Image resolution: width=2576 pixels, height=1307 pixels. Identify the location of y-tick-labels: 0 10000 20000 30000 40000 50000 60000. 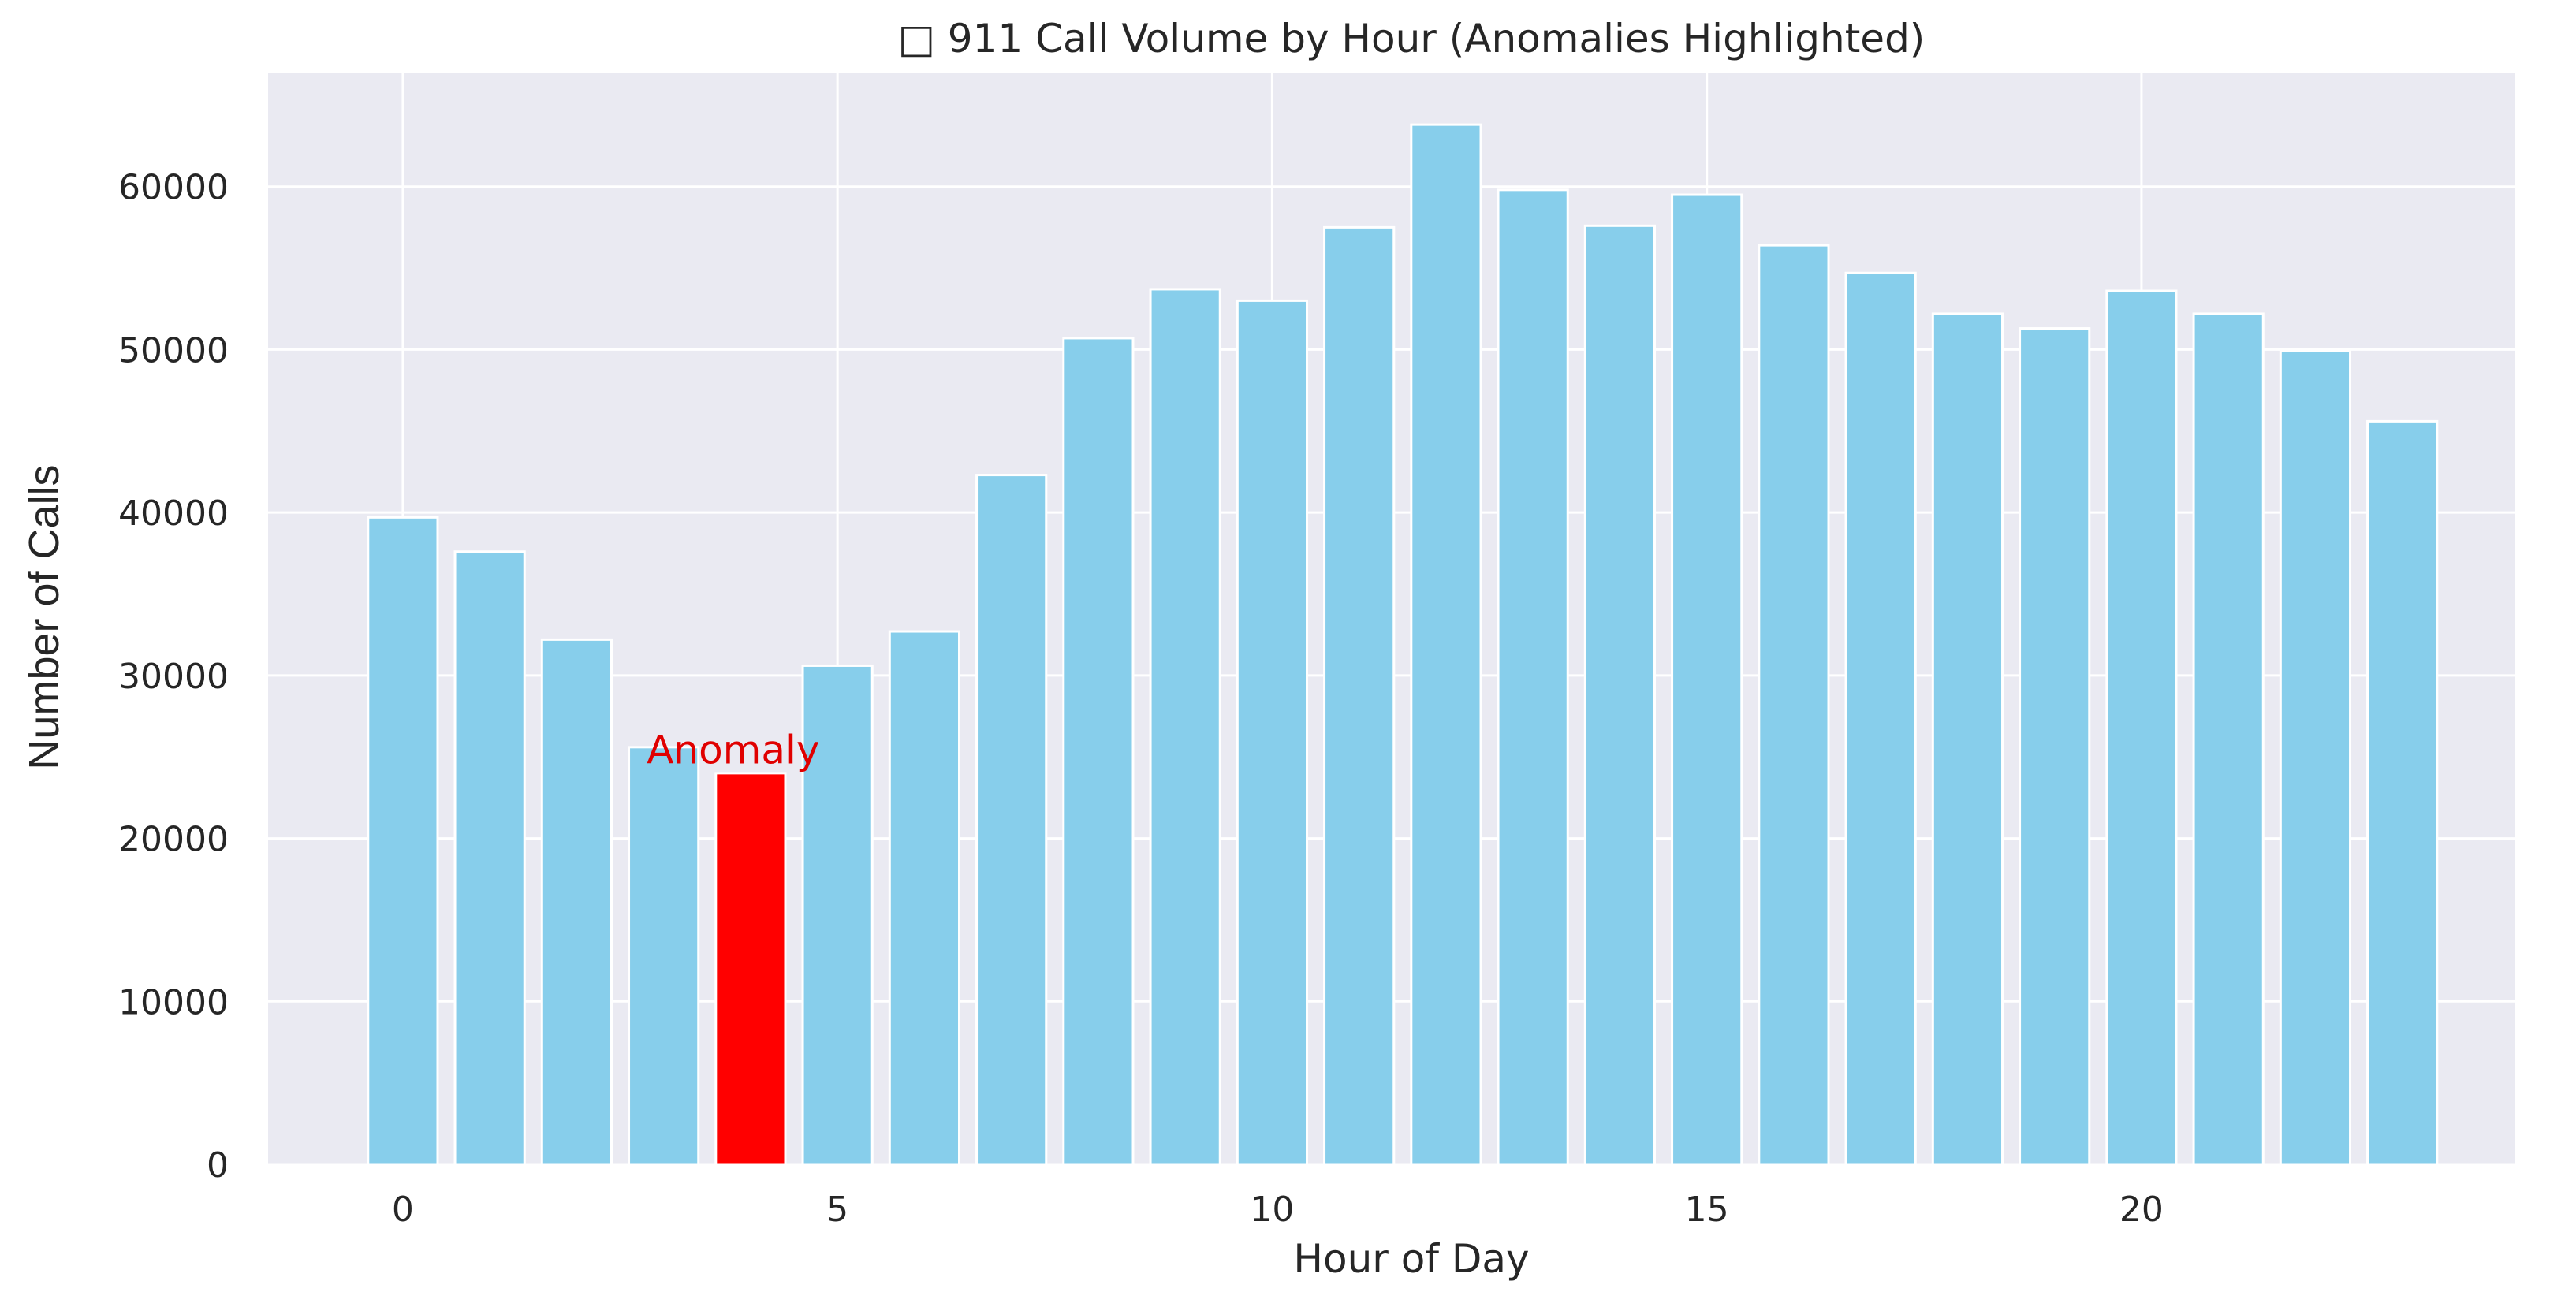
(173, 677).